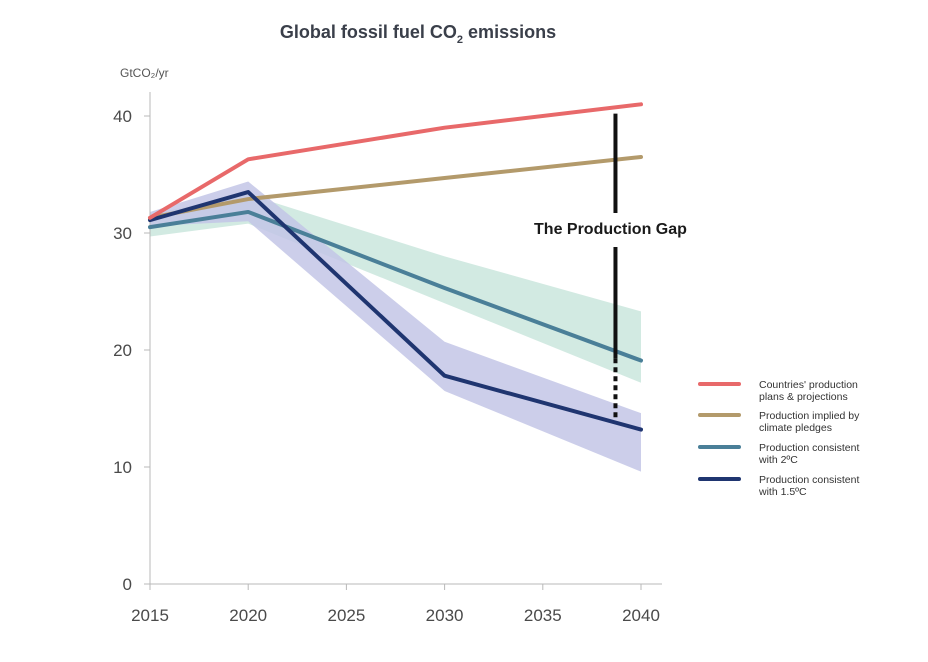 This screenshot has height=662, width=928. I want to click on y-tick-label-0: 0, so click(127, 584).